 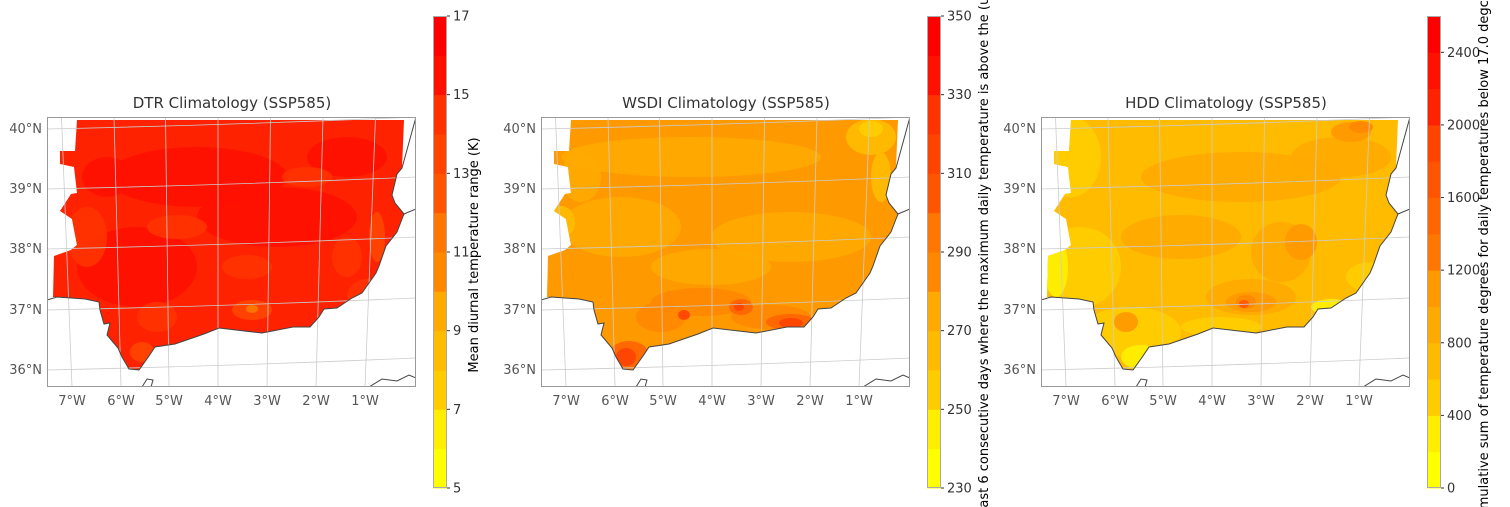 I want to click on lon-tick-label: 2°W, so click(x=810, y=401).